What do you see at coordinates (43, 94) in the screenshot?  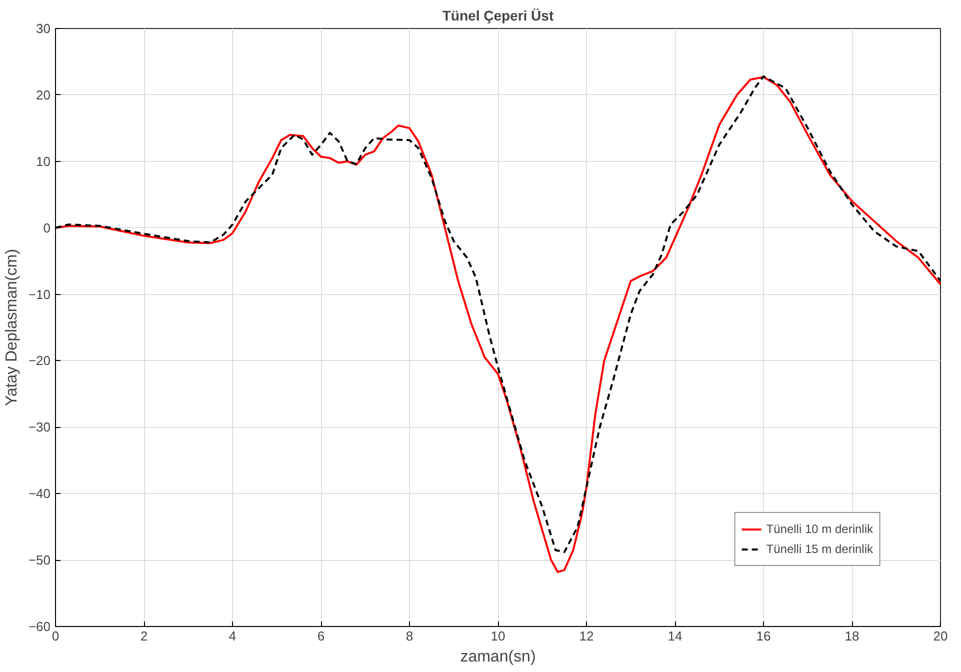 I see `y-tick-label: 20` at bounding box center [43, 94].